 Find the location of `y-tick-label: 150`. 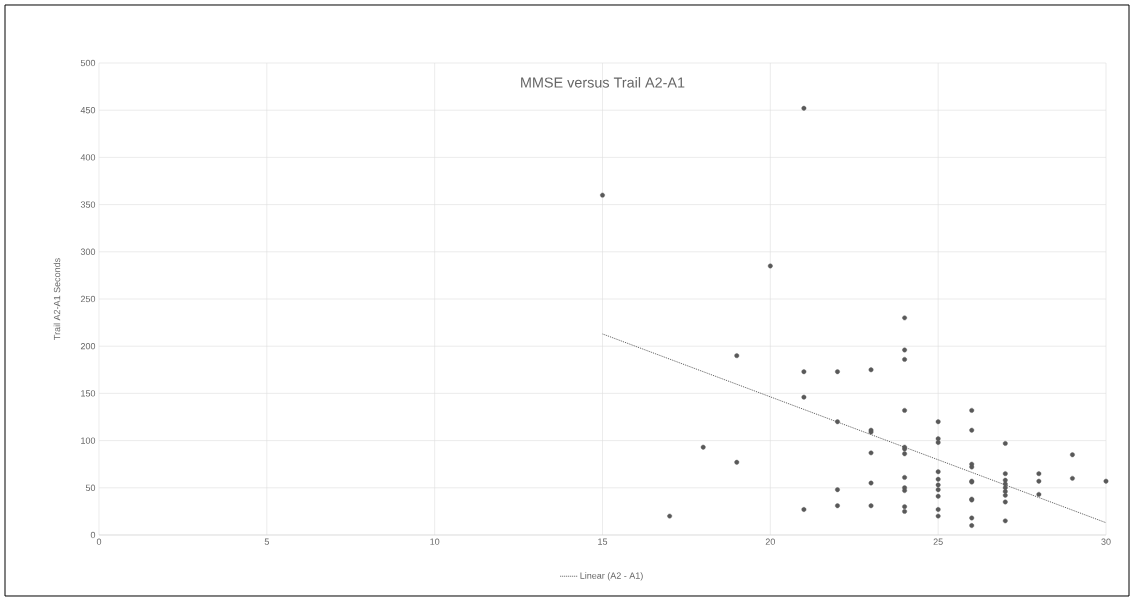

y-tick-label: 150 is located at coordinates (88, 393).